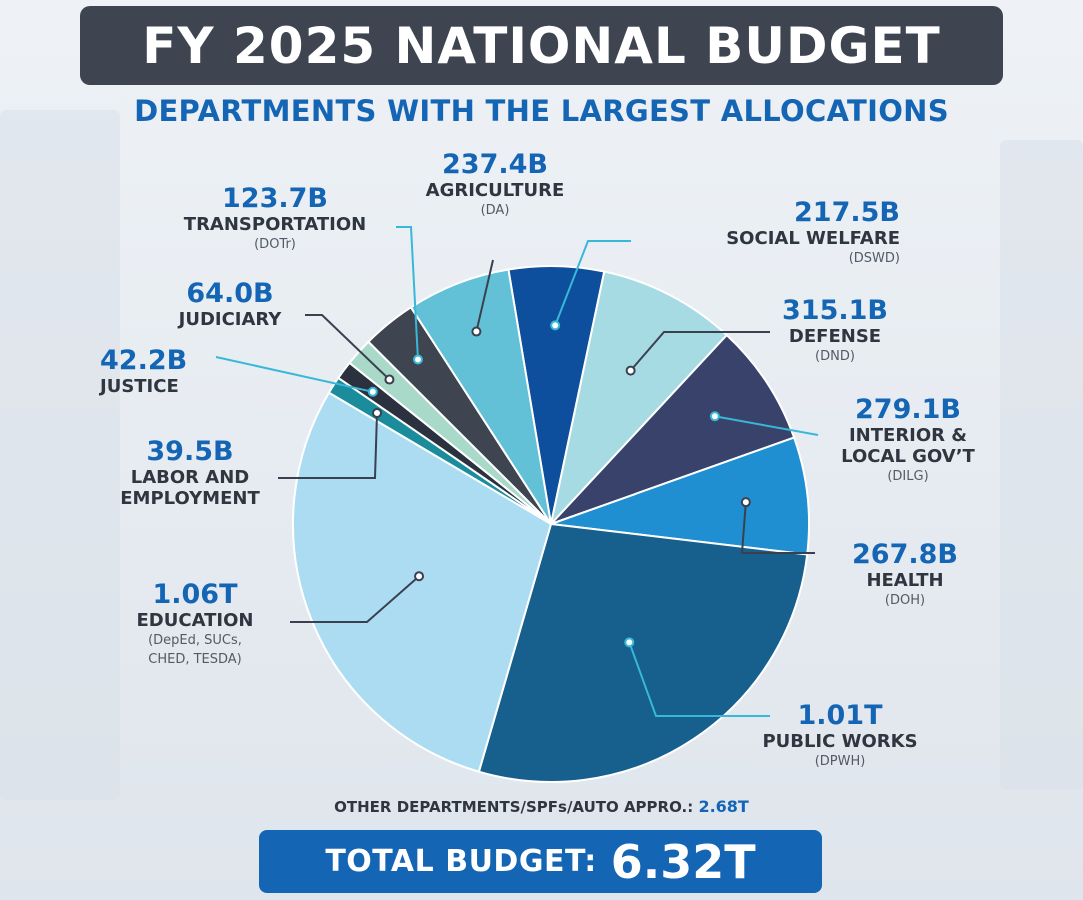 This screenshot has height=900, width=1083. Describe the element at coordinates (144, 360) in the screenshot. I see `value-label-justice: 42.2B` at that location.